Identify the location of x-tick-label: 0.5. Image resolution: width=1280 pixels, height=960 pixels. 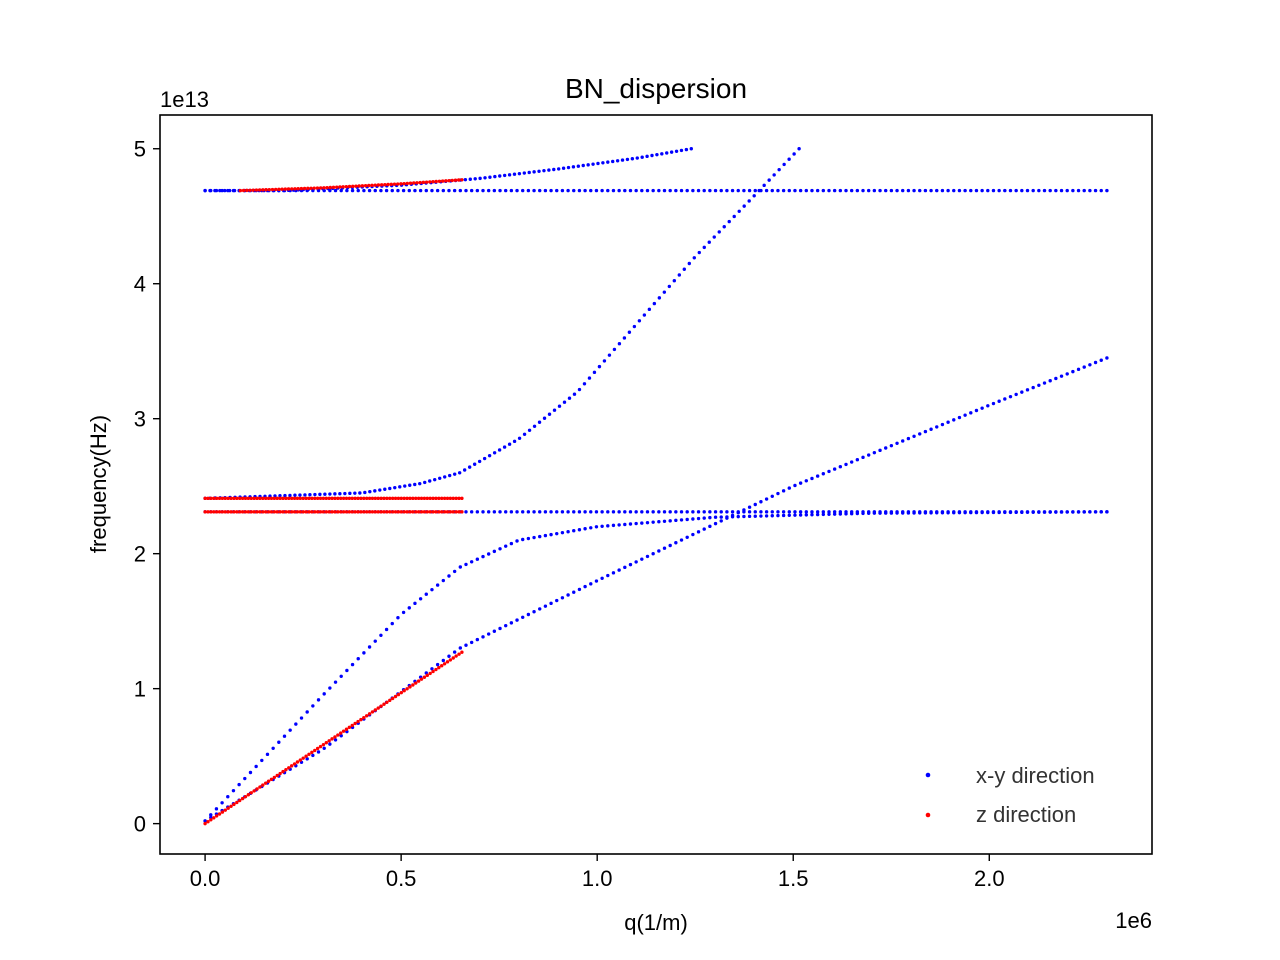
(401, 878).